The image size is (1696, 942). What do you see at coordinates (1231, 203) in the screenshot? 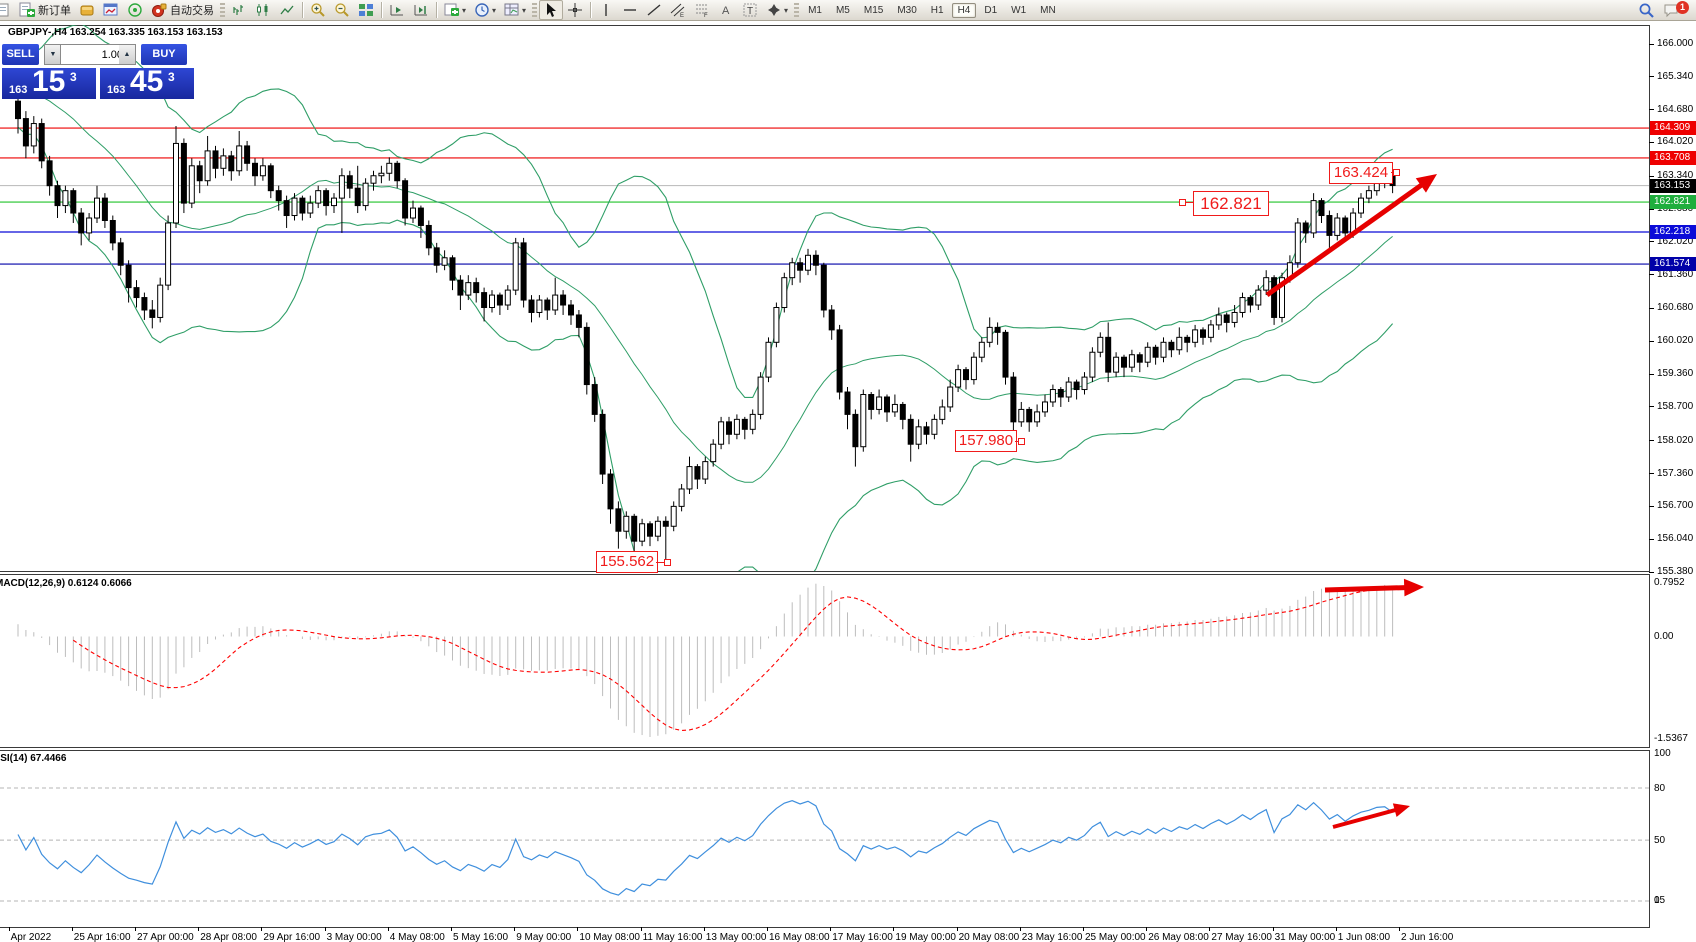
I see `price-annotation: 162.821` at bounding box center [1231, 203].